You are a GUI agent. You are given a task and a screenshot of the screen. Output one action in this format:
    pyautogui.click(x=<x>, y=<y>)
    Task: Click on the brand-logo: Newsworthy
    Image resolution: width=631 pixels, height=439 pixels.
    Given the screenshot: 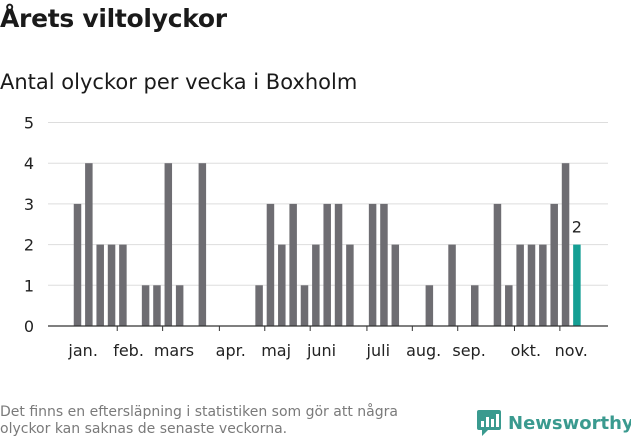 What is the action you would take?
    pyautogui.click(x=553, y=423)
    